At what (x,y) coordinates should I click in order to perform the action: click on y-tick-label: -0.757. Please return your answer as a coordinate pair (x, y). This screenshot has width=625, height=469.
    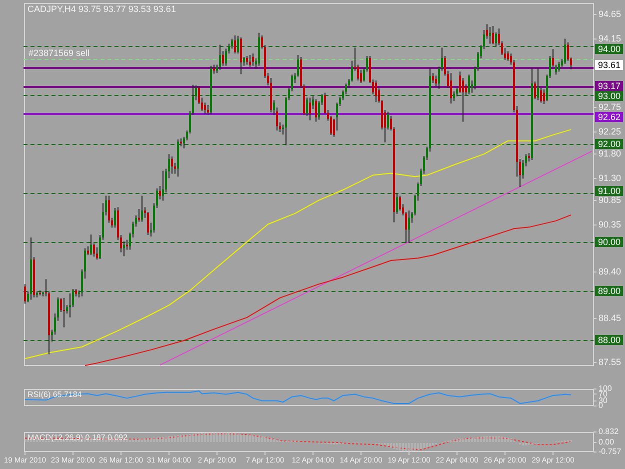
    Looking at the image, I should click on (610, 451).